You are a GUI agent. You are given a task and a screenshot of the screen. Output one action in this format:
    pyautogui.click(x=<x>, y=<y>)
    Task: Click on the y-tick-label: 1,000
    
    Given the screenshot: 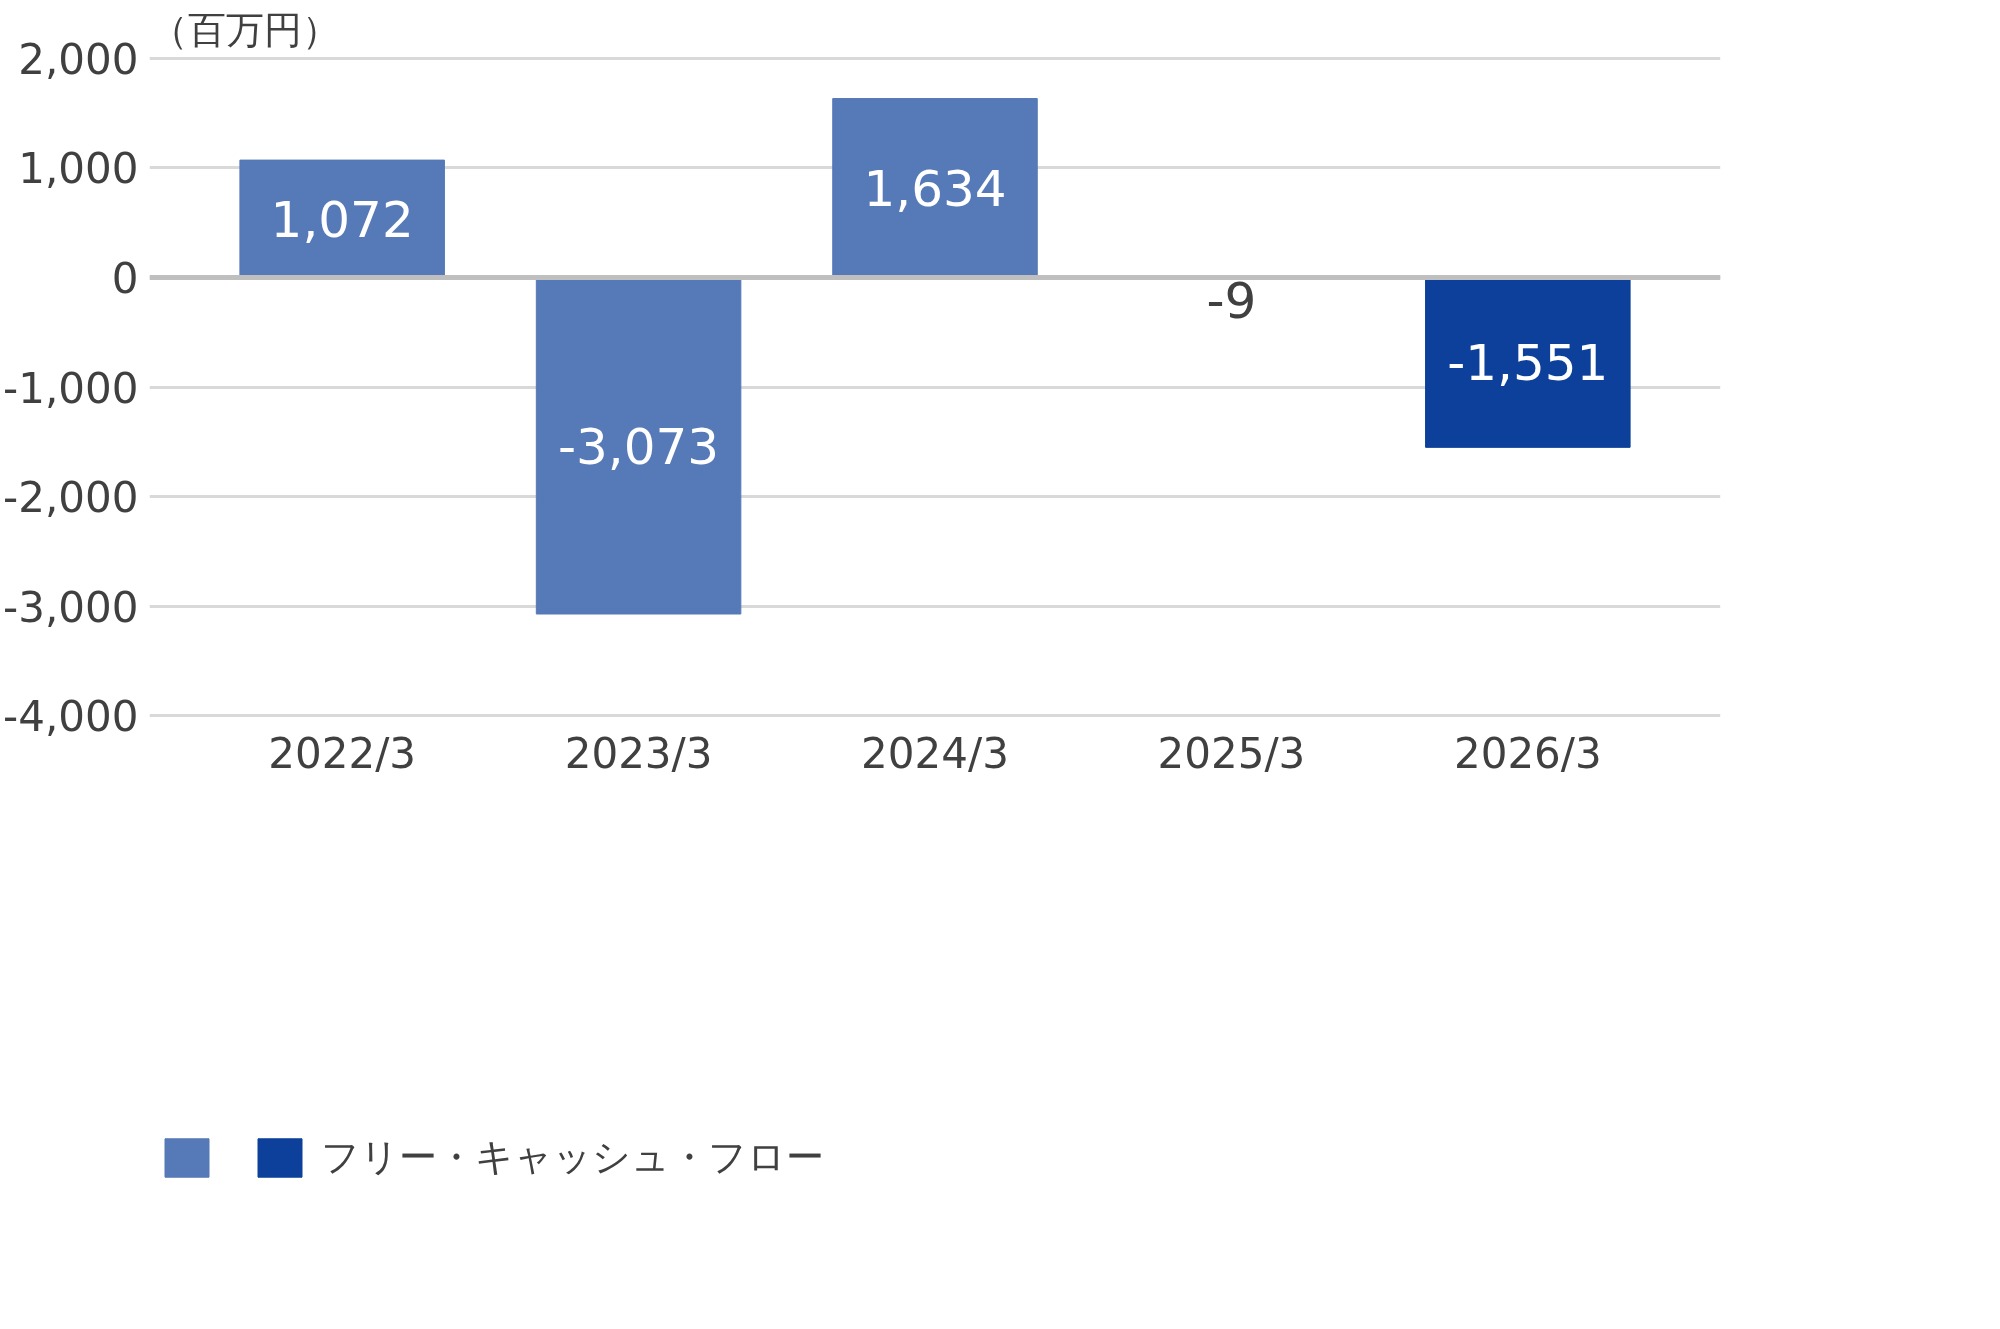 What is the action you would take?
    pyautogui.click(x=78, y=169)
    